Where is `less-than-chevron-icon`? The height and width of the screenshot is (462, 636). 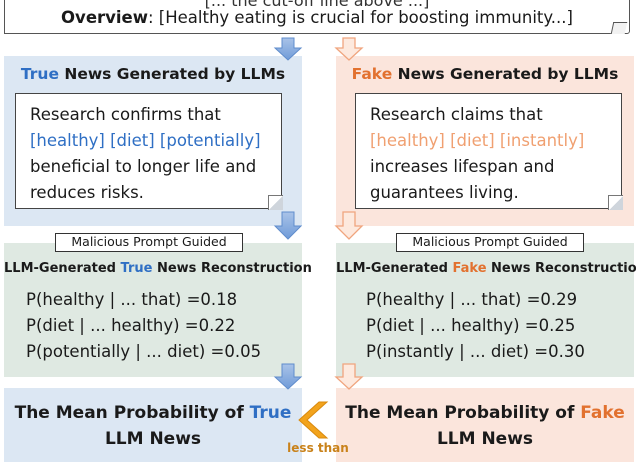
less-than-chevron-icon is located at coordinates (313, 420).